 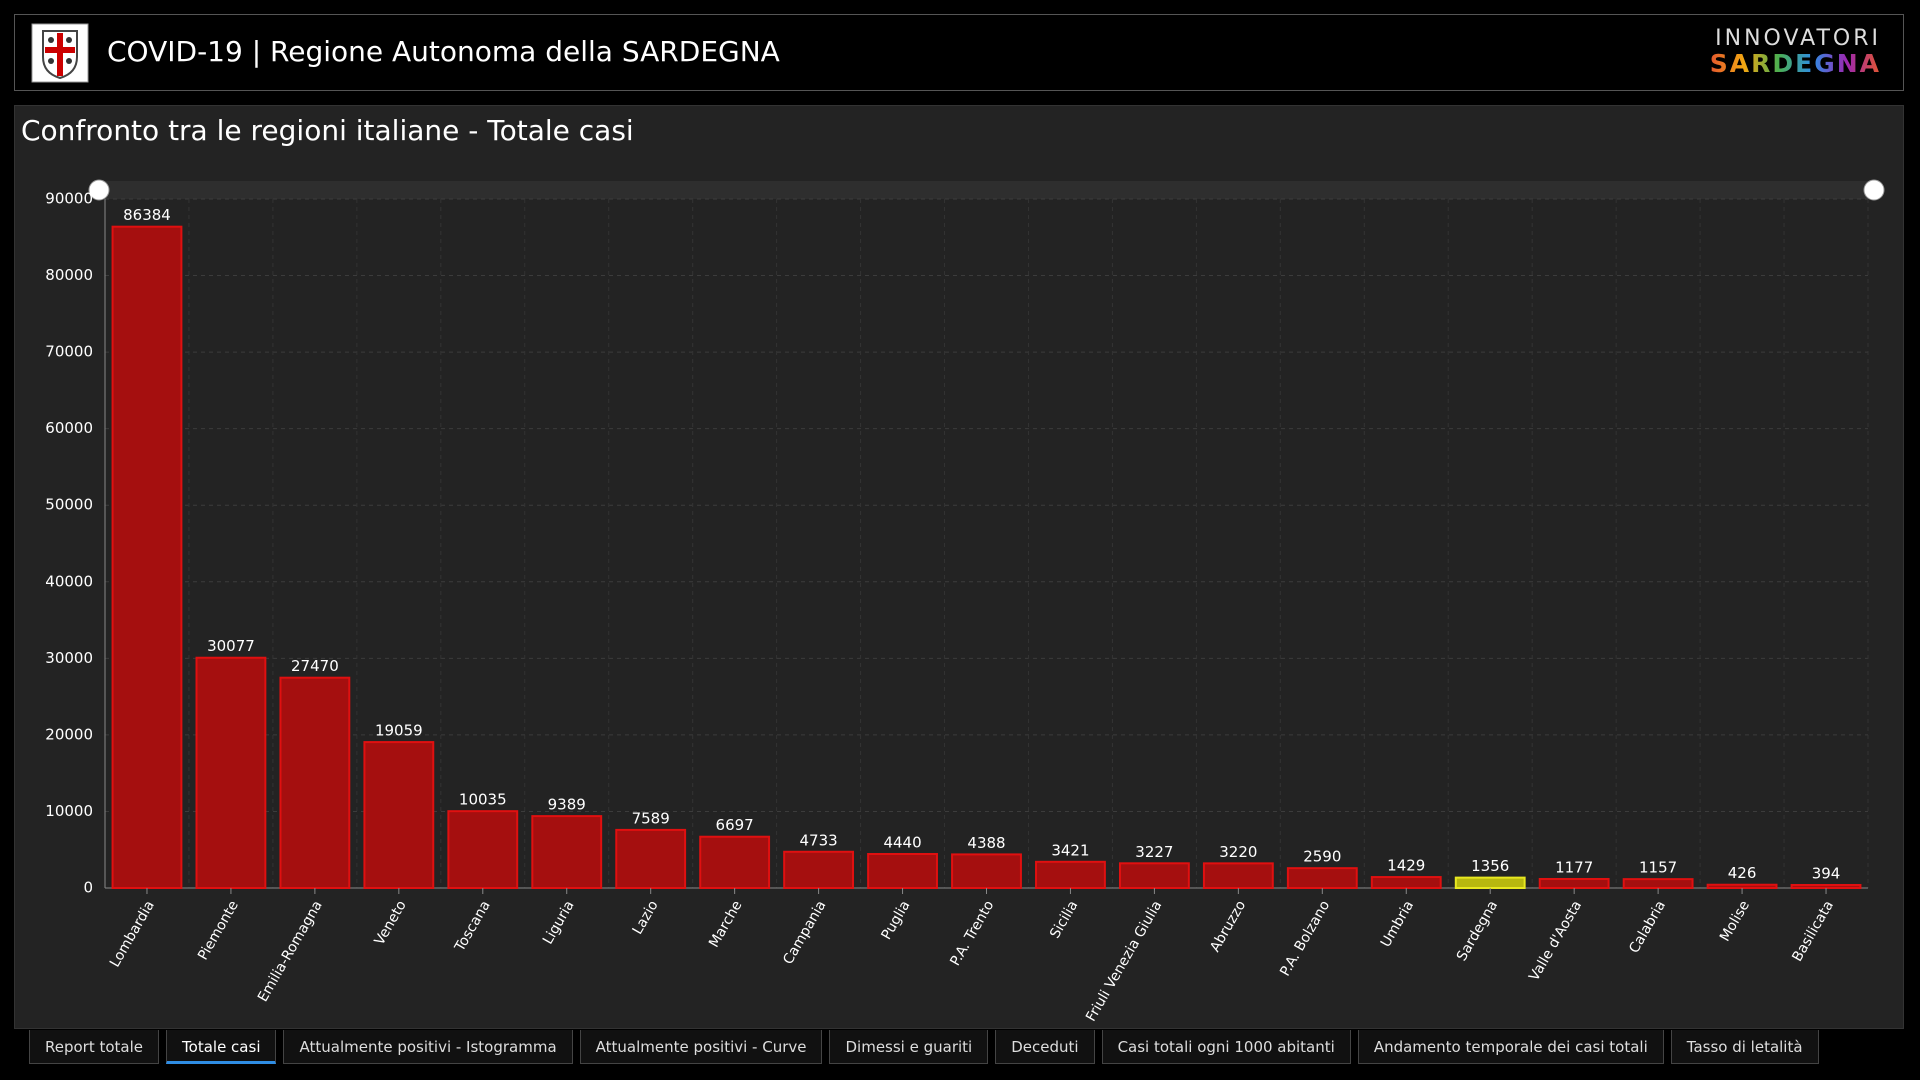 I want to click on x-tick-label: Abruzzo, so click(x=1228, y=926).